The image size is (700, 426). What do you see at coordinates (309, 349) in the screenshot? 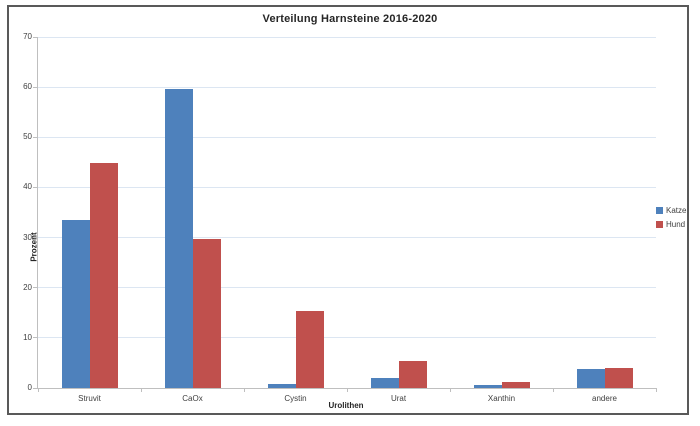
I see `bar-hund-cystin` at bounding box center [309, 349].